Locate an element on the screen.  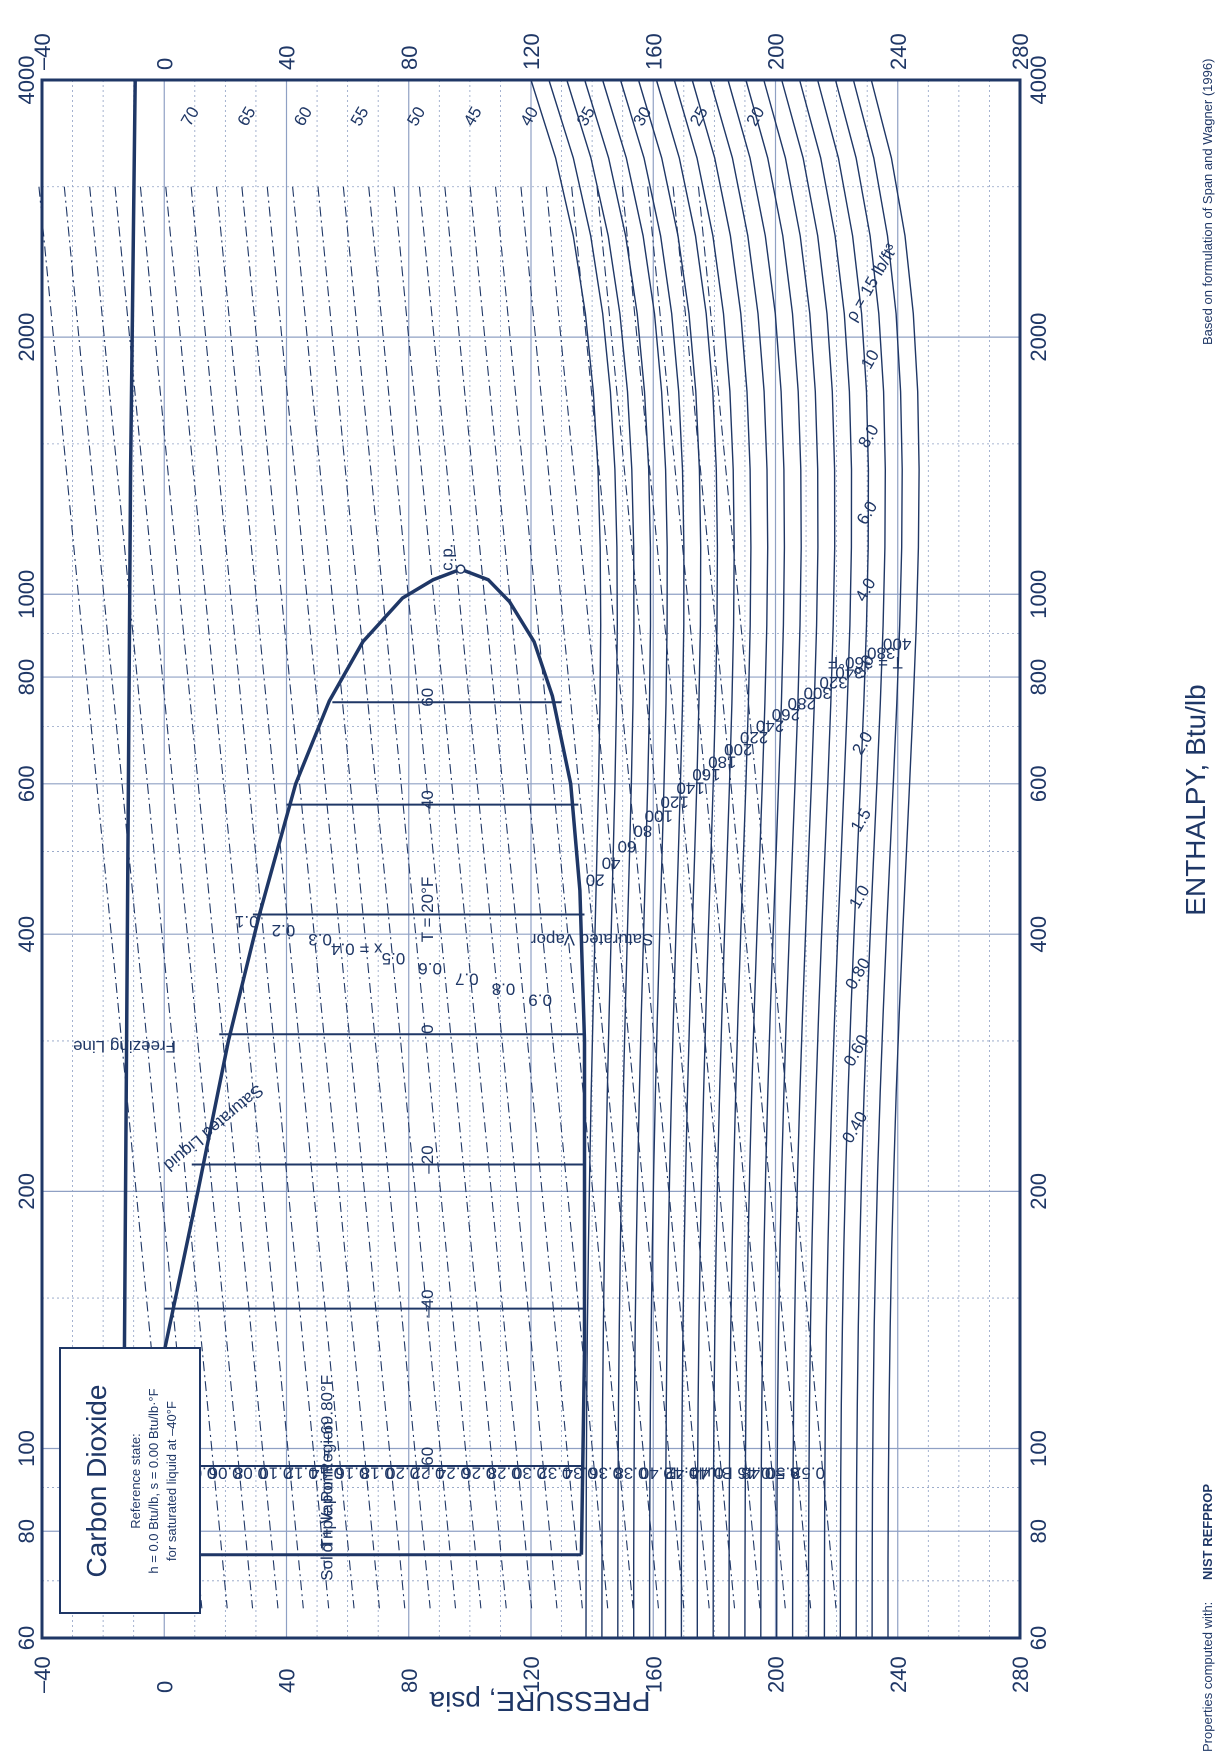
isentrope-label: 0.32 is located at coordinates (554, 1473).